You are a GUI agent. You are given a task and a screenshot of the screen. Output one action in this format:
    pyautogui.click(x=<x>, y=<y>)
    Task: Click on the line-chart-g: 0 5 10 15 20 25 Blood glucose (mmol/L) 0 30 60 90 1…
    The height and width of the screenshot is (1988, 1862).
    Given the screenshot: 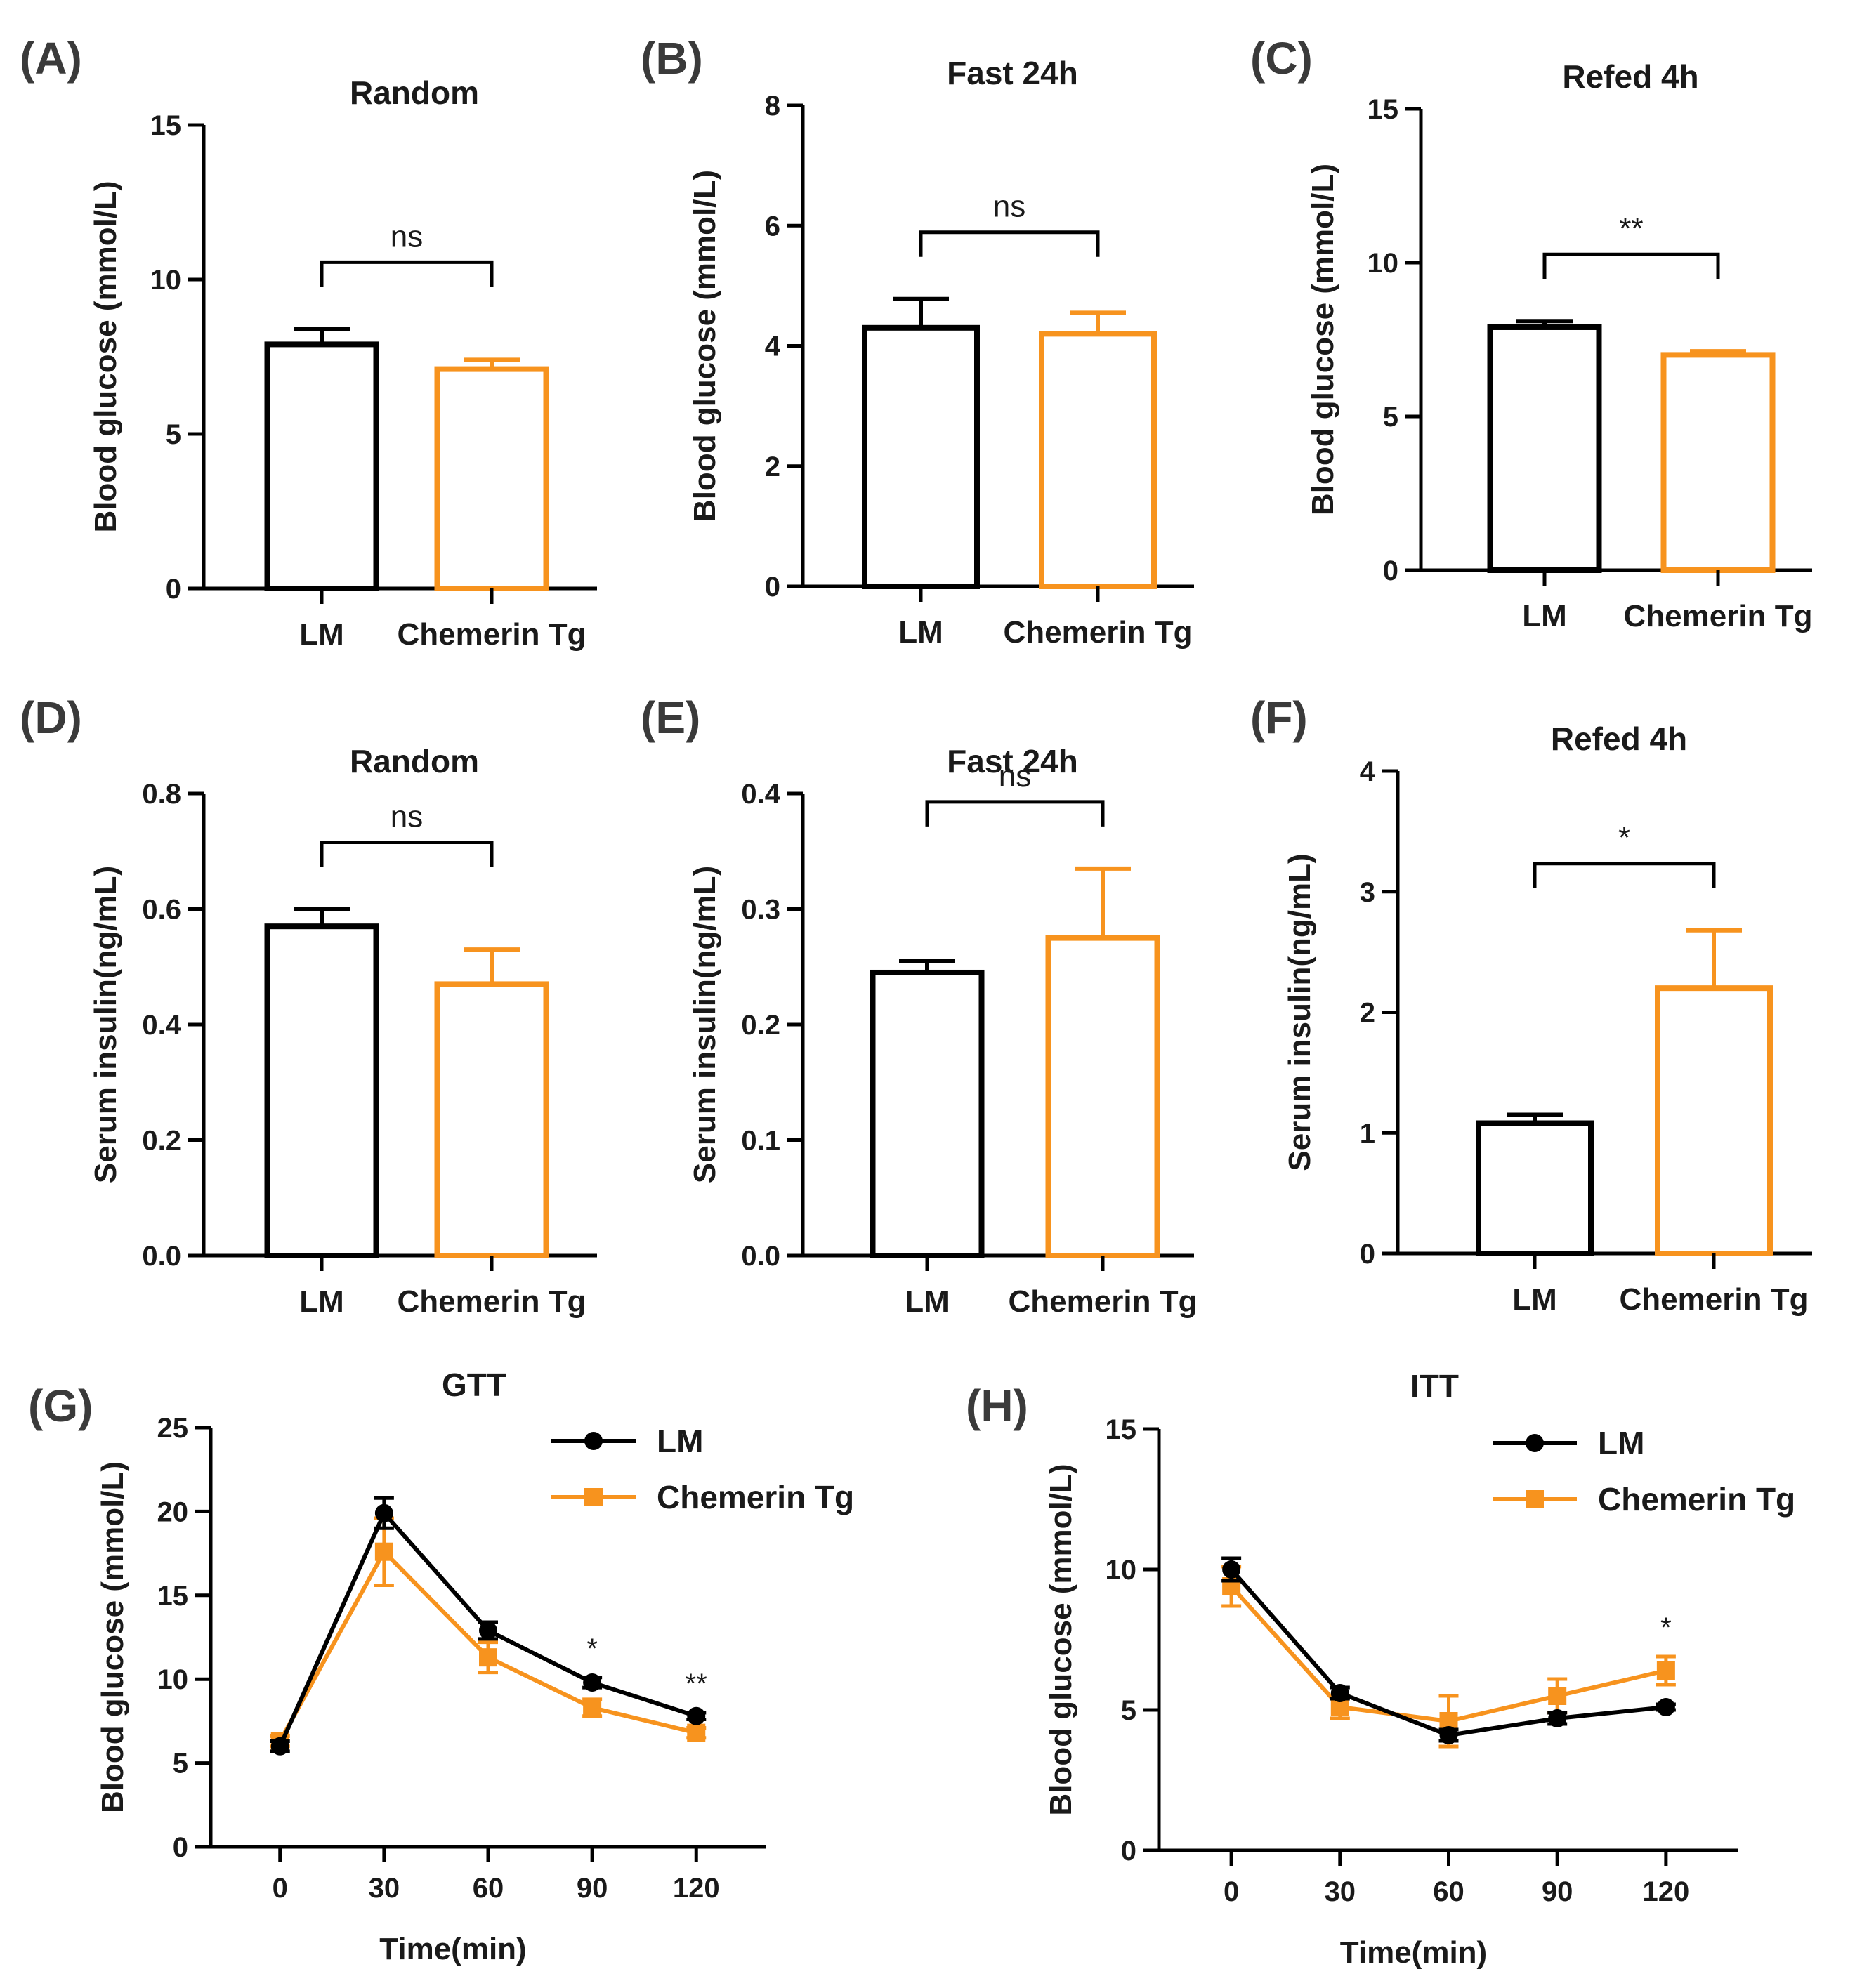 What is the action you would take?
    pyautogui.click(x=475, y=1666)
    